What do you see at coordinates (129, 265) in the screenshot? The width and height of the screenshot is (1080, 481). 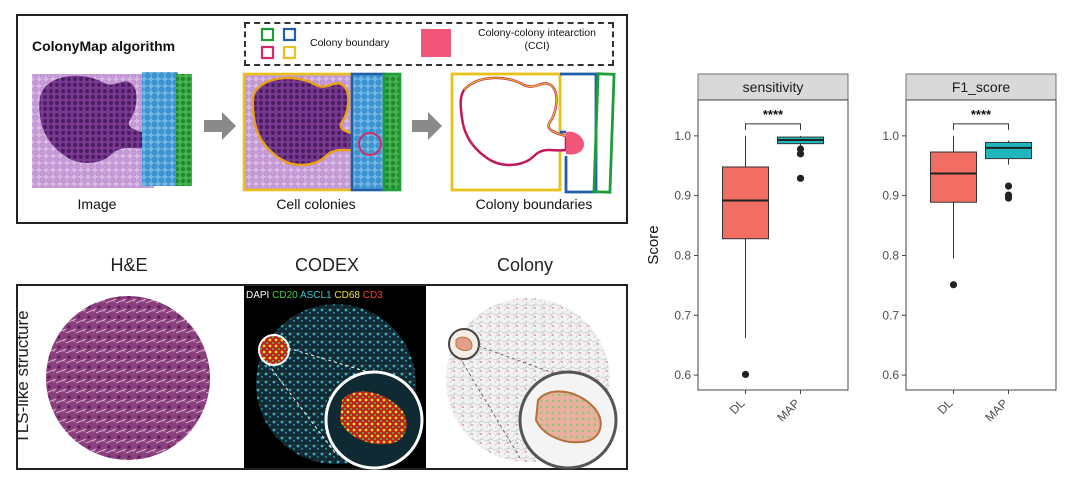 I see `column-title-he: H&E` at bounding box center [129, 265].